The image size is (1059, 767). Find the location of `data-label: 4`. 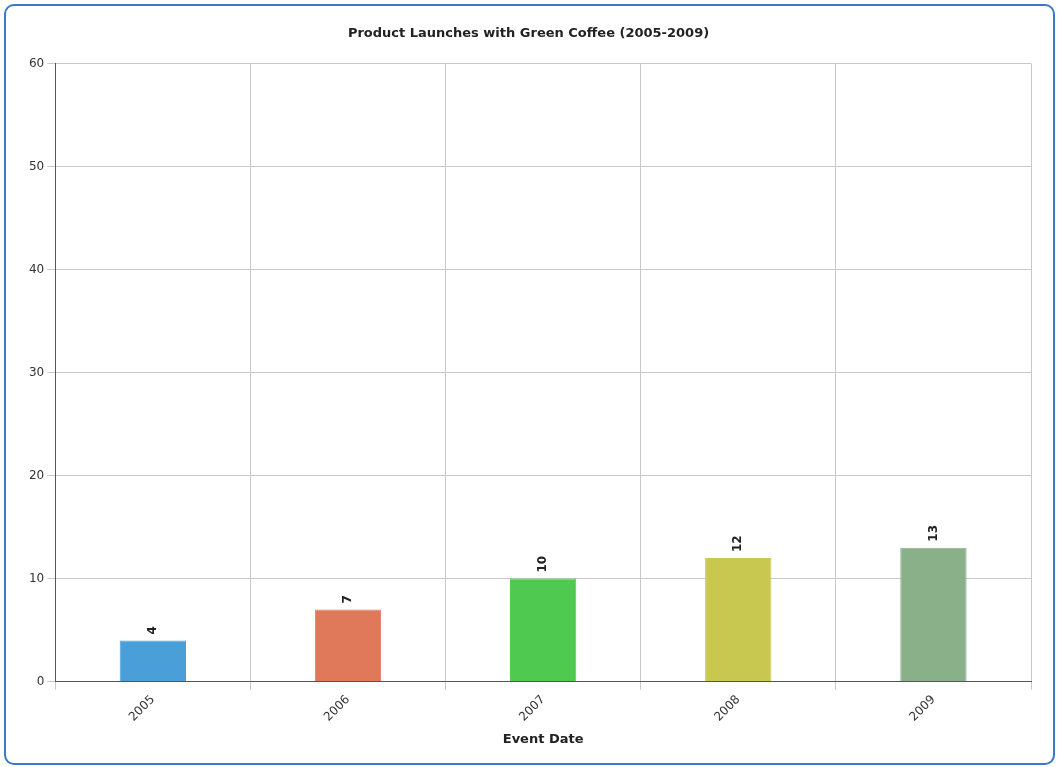

data-label: 4 is located at coordinates (151, 630).